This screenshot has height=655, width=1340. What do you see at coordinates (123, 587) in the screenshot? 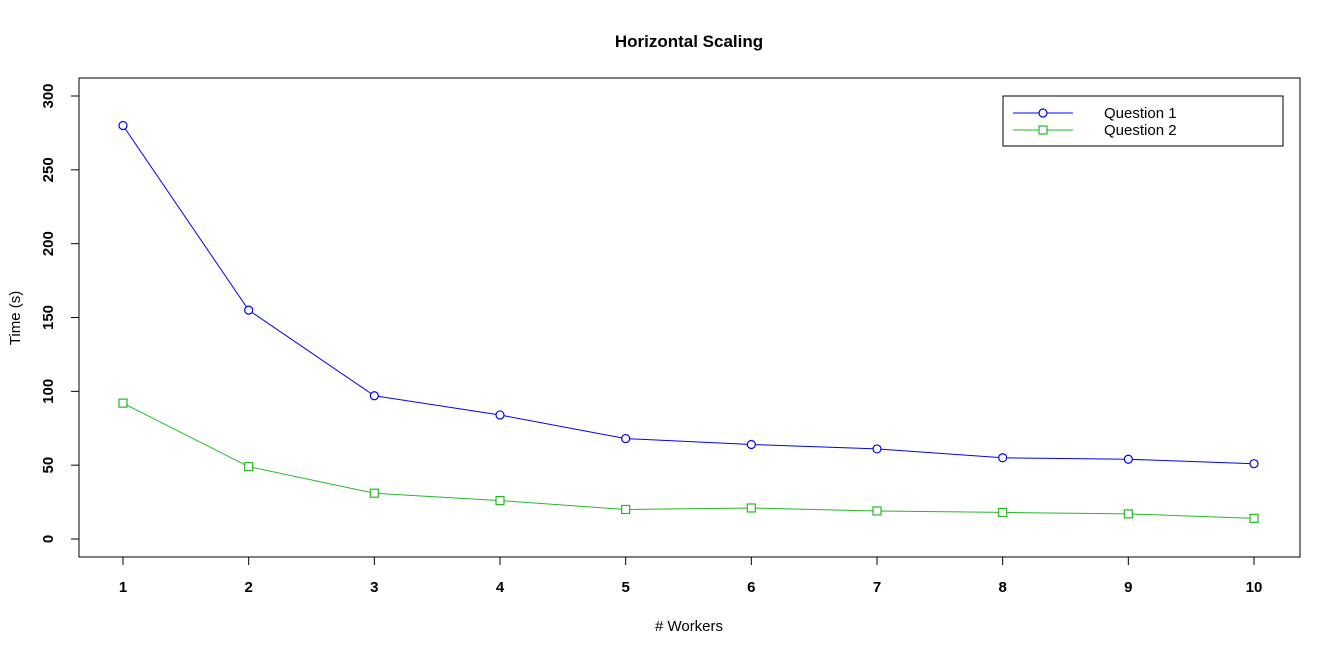
I see `x-tick-label: 1` at bounding box center [123, 587].